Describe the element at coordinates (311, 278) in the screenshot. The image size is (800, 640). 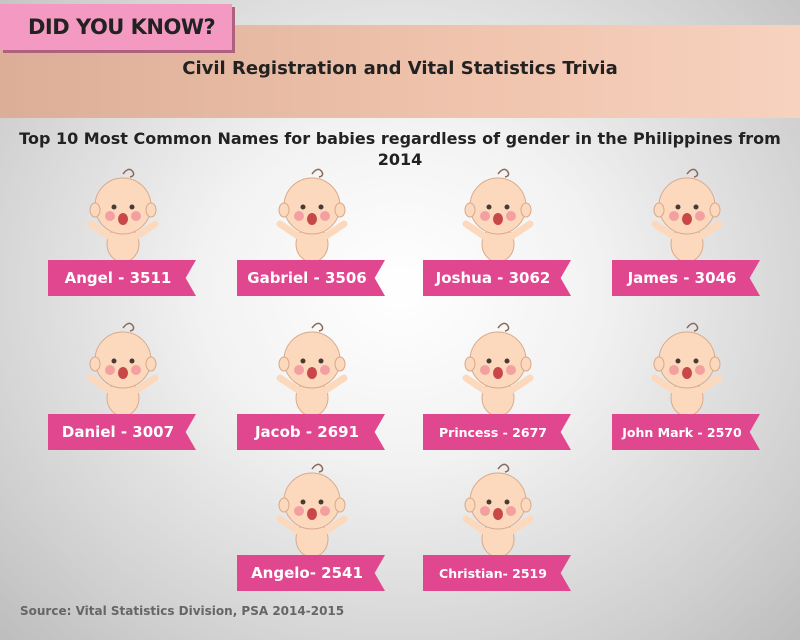
I see `name-ribbon: Gabriel - 3506` at that location.